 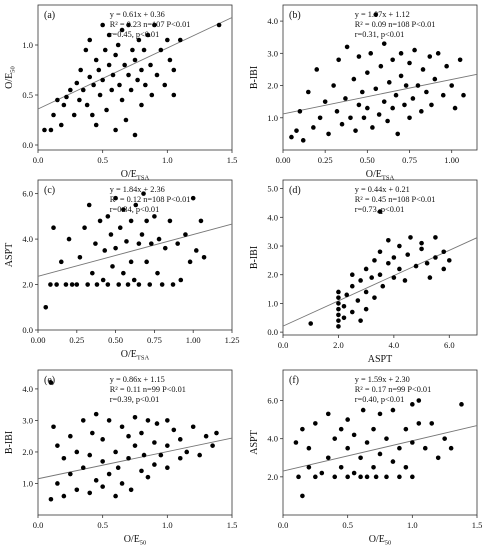 I want to click on y-tick-label: 4.0, so click(x=27, y=389).